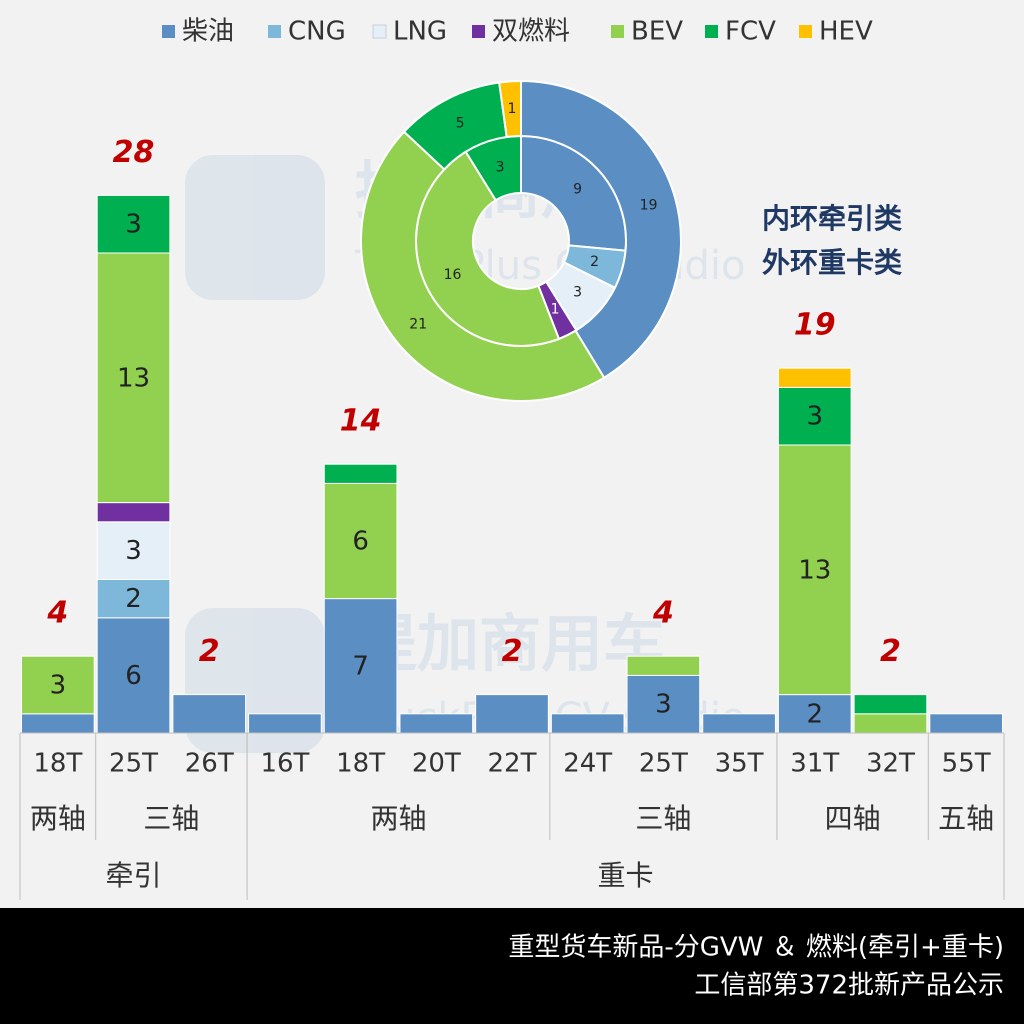 The image size is (1024, 1024). What do you see at coordinates (815, 325) in the screenshot?
I see `total-label: 19` at bounding box center [815, 325].